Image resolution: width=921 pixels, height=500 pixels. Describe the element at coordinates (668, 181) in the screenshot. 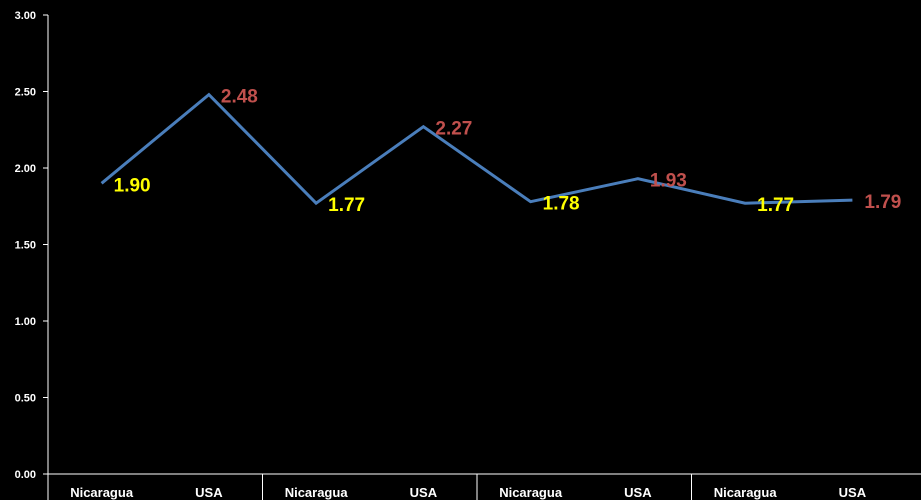

I see `data-label: 1.93` at that location.